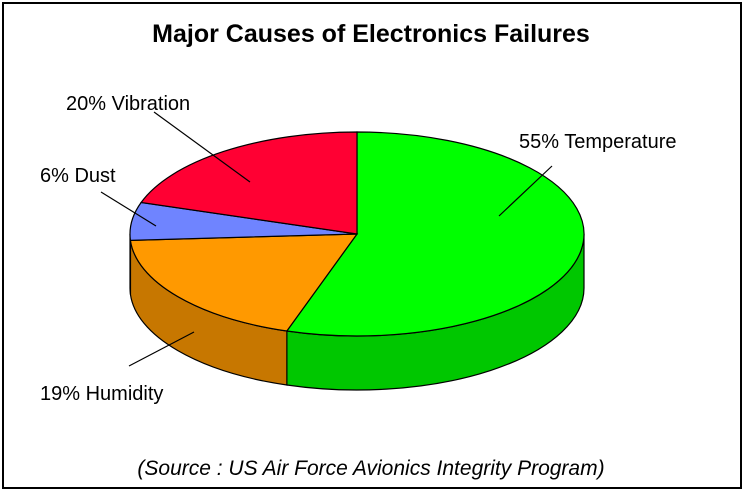  I want to click on slice-label-vibration: 20% Vibration, so click(128, 104).